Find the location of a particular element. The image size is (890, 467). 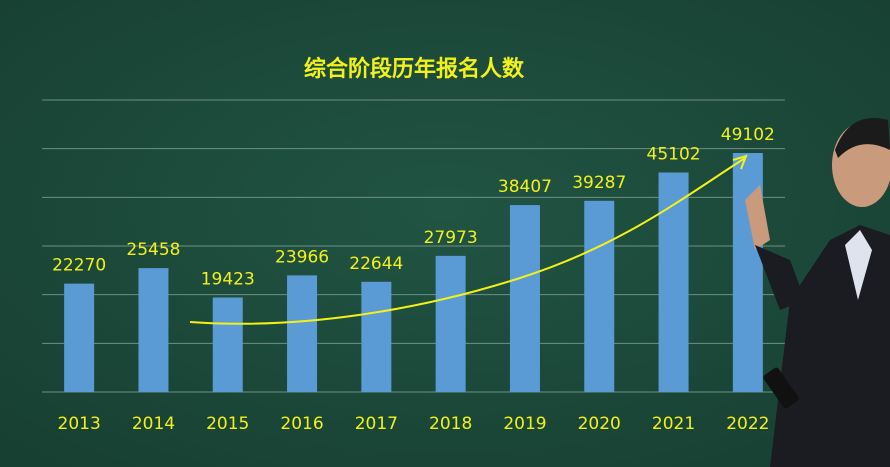

presenter-hair is located at coordinates (862, 138).